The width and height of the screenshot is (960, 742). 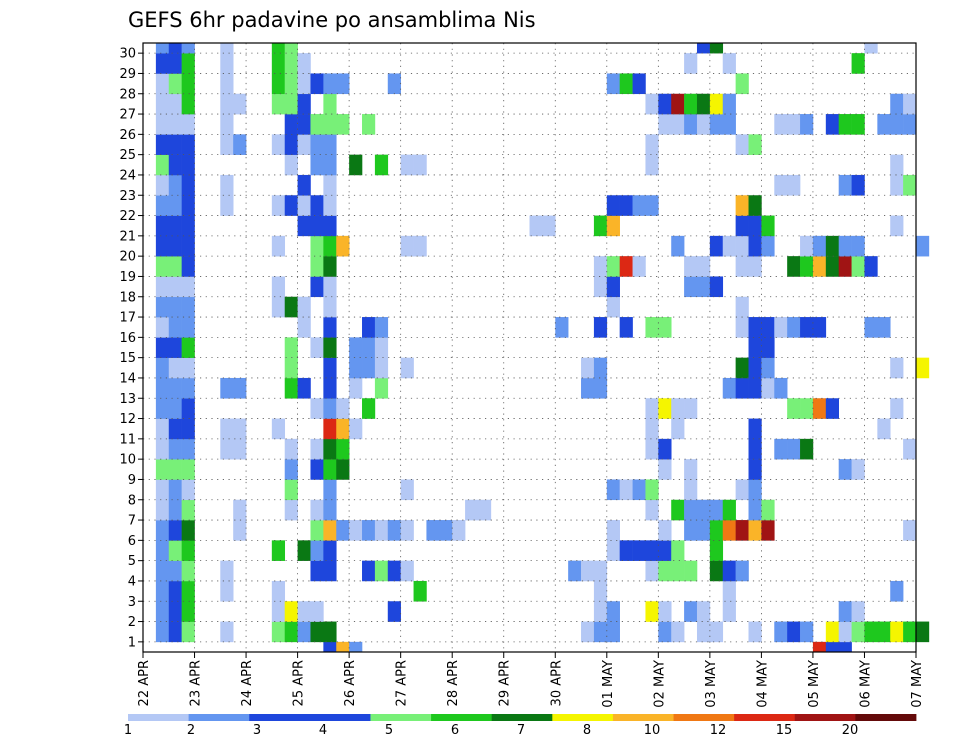 What do you see at coordinates (127, 358) in the screenshot?
I see `y-tick-label: 15` at bounding box center [127, 358].